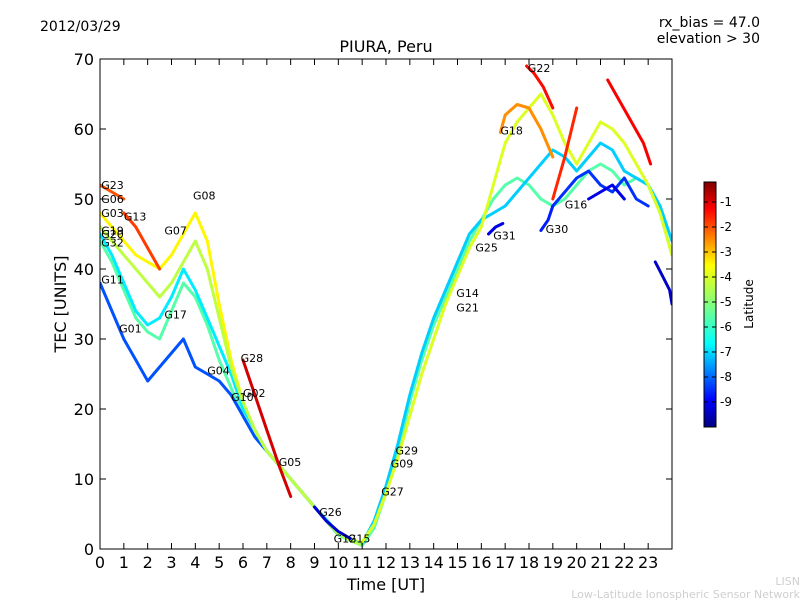  I want to click on y-tick-label: 40, so click(84, 269).